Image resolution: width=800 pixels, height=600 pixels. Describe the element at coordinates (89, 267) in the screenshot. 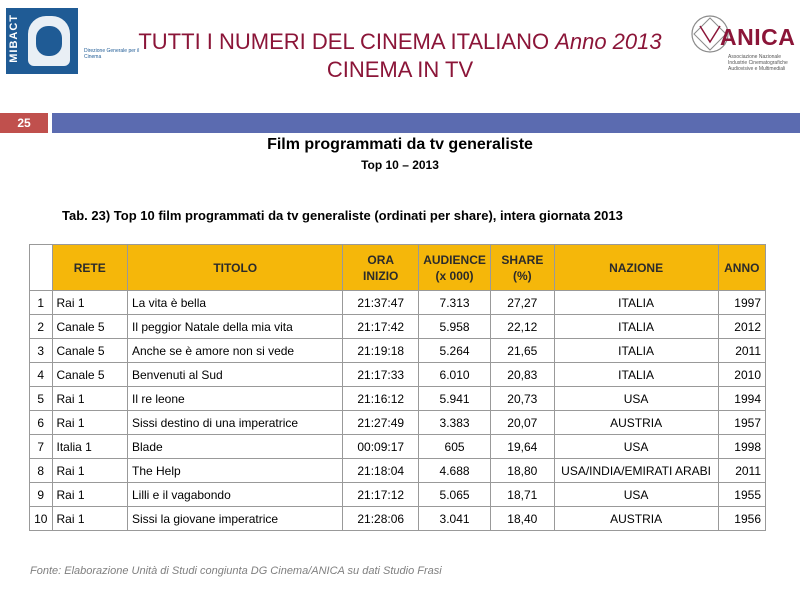

I see `header-rete: RETE` at that location.